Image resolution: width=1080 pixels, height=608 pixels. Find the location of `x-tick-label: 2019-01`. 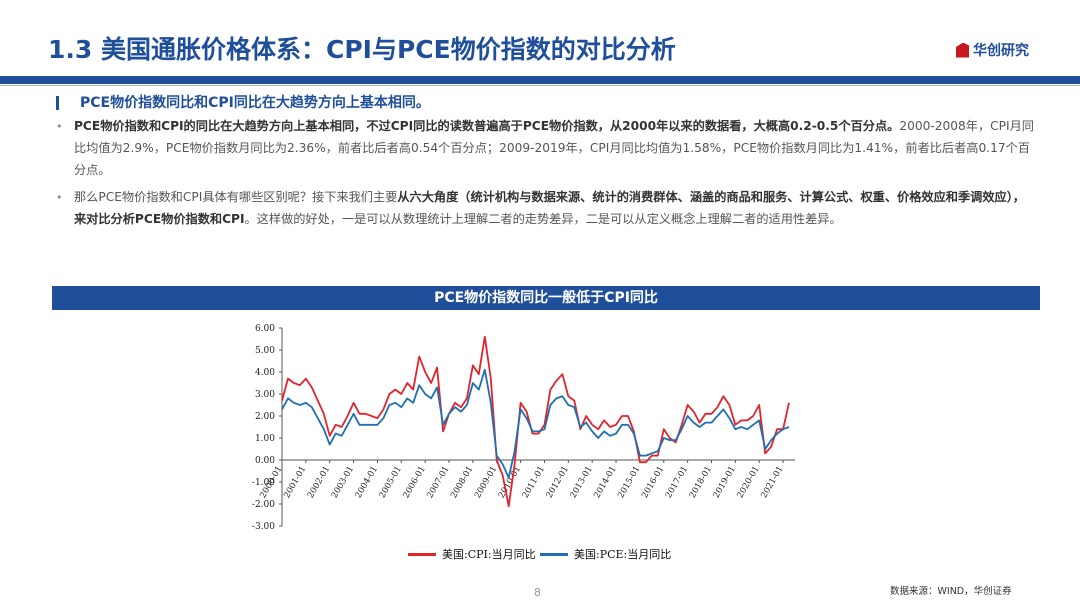

x-tick-label: 2019-01 is located at coordinates (725, 483).